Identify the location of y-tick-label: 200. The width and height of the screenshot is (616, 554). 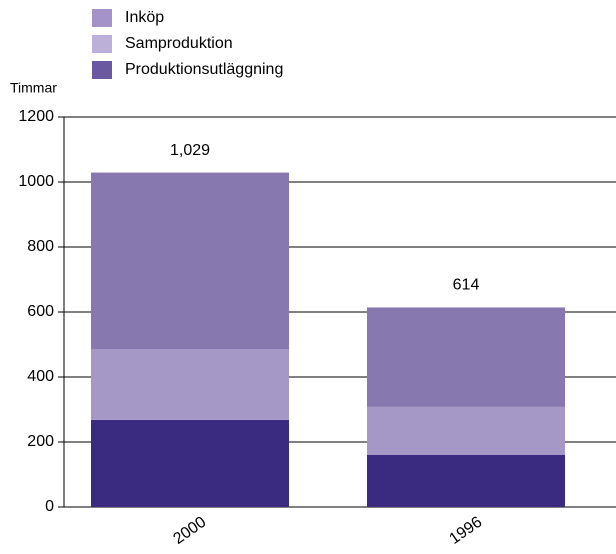
(40, 441).